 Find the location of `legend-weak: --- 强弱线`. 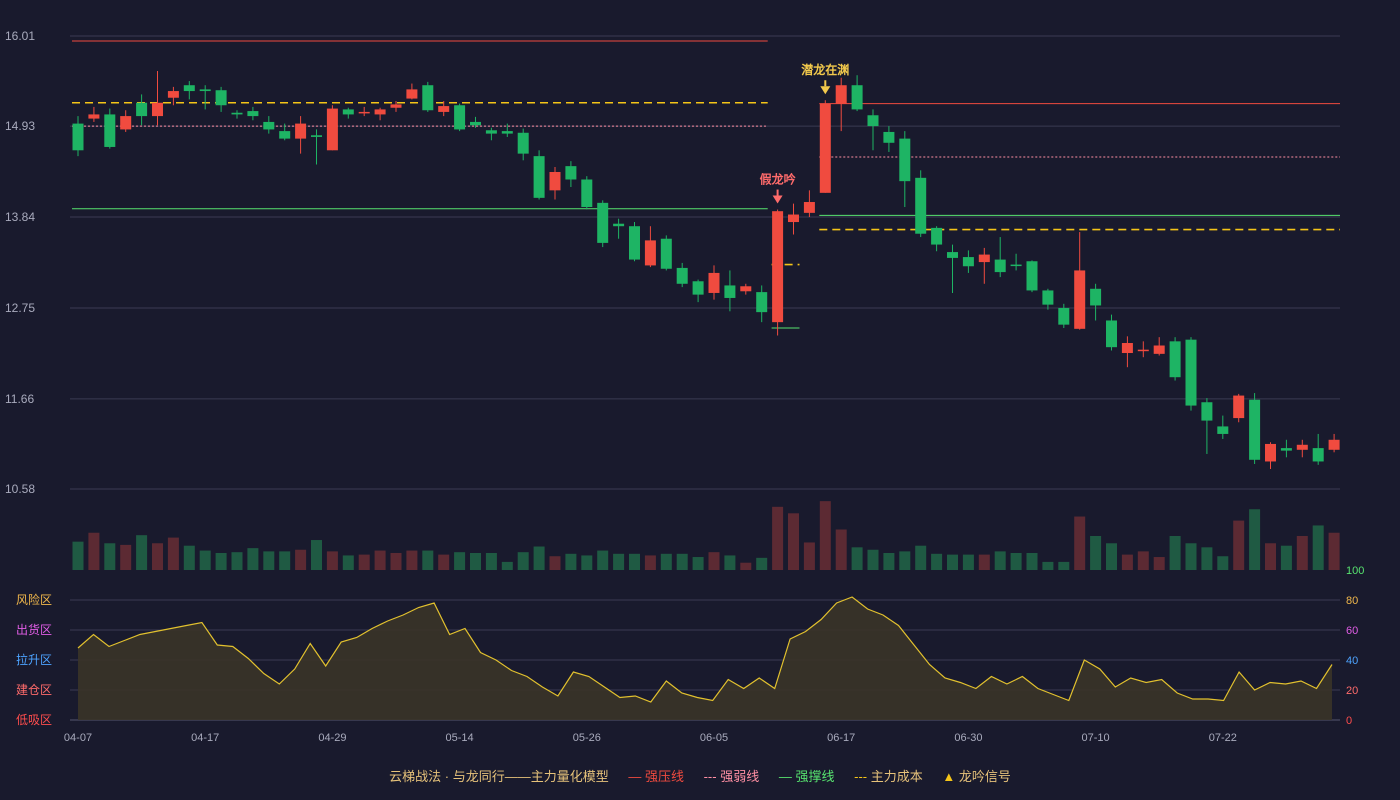

legend-weak: --- 强弱线 is located at coordinates (731, 776).